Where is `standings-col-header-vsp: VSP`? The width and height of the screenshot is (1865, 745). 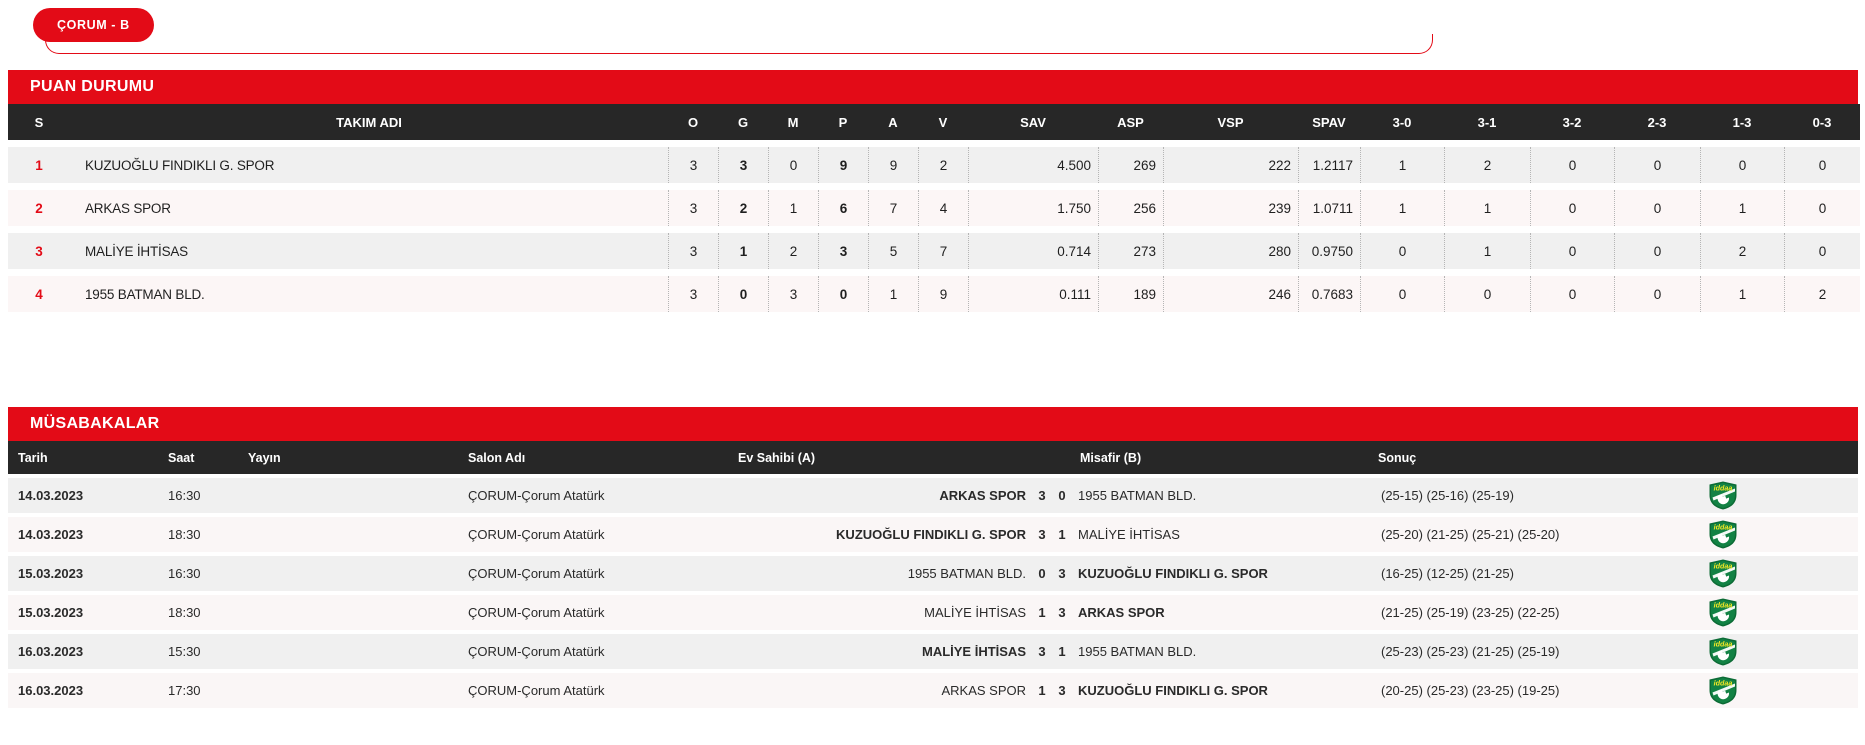
standings-col-header-vsp: VSP is located at coordinates (1230, 122).